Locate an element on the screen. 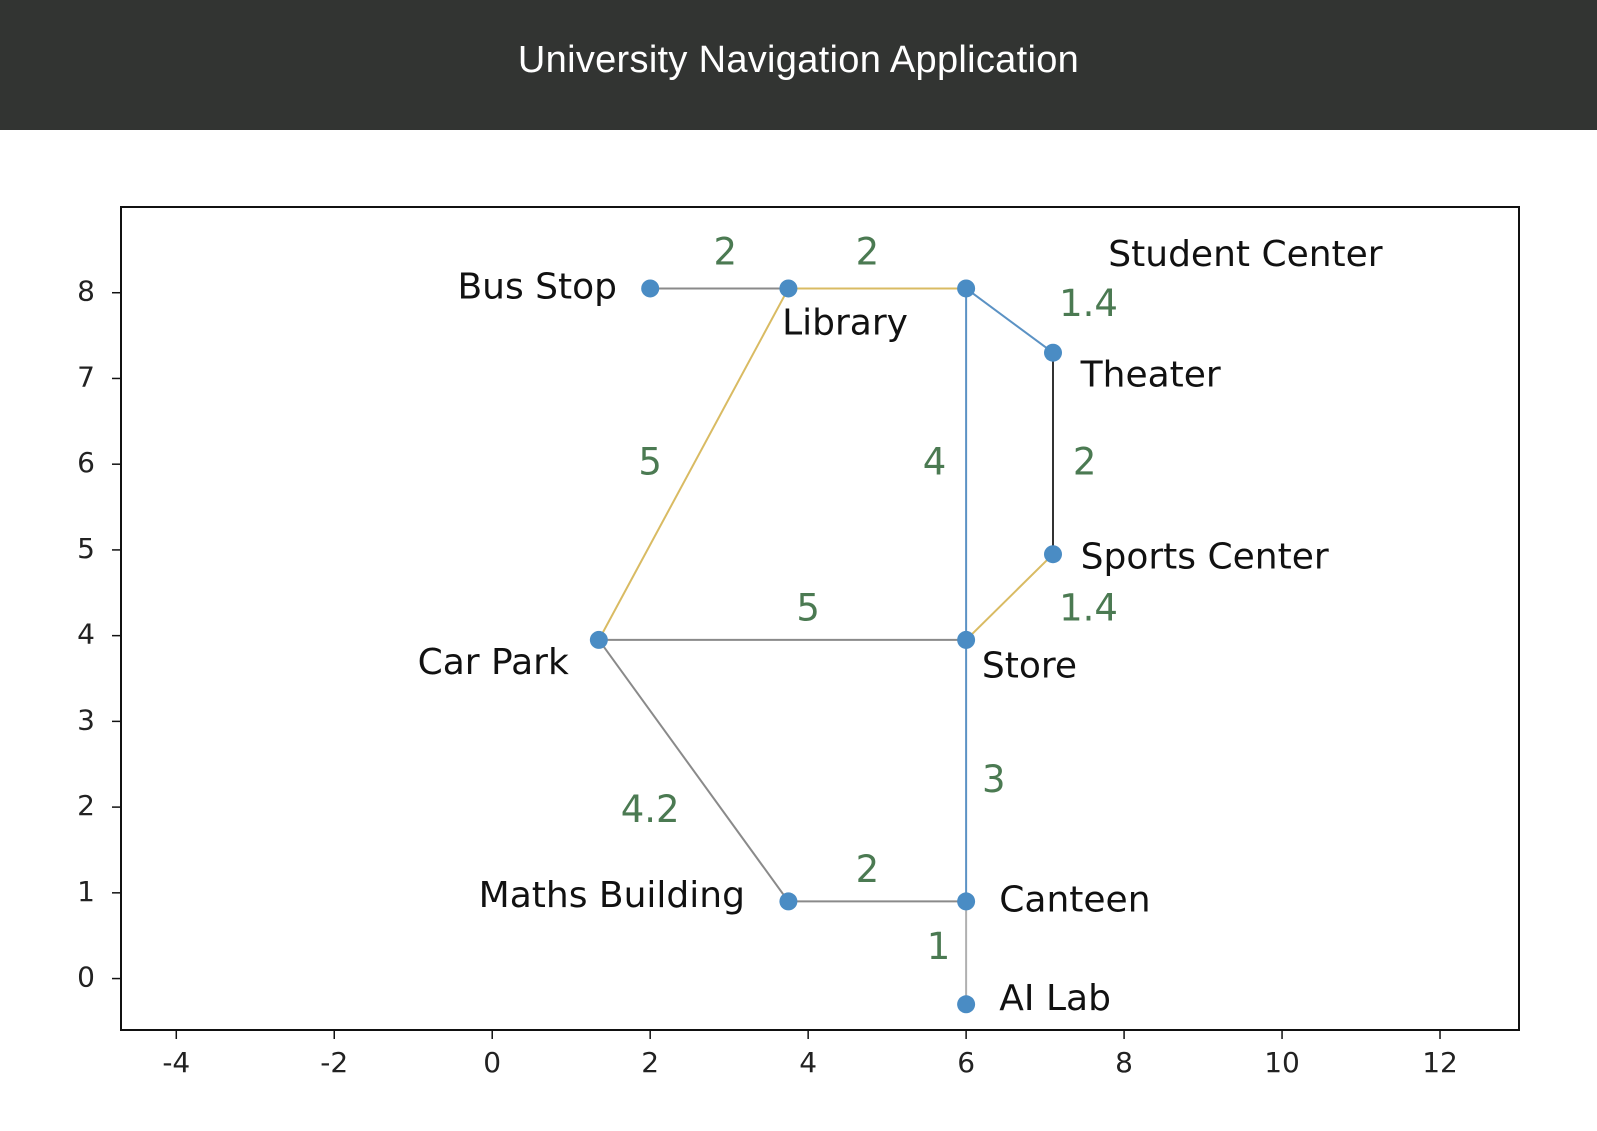 This screenshot has height=1131, width=1597. node-theater is located at coordinates (1053, 352).